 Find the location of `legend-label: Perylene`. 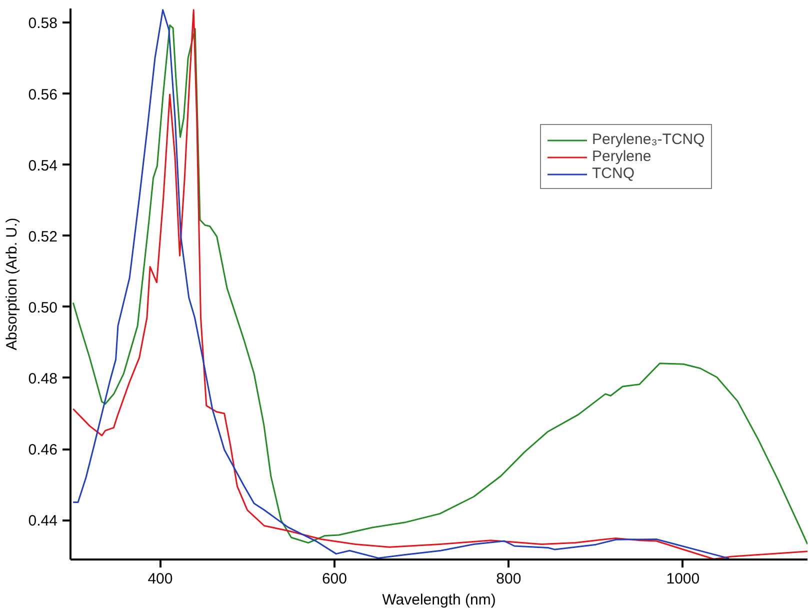

legend-label: Perylene is located at coordinates (622, 156).